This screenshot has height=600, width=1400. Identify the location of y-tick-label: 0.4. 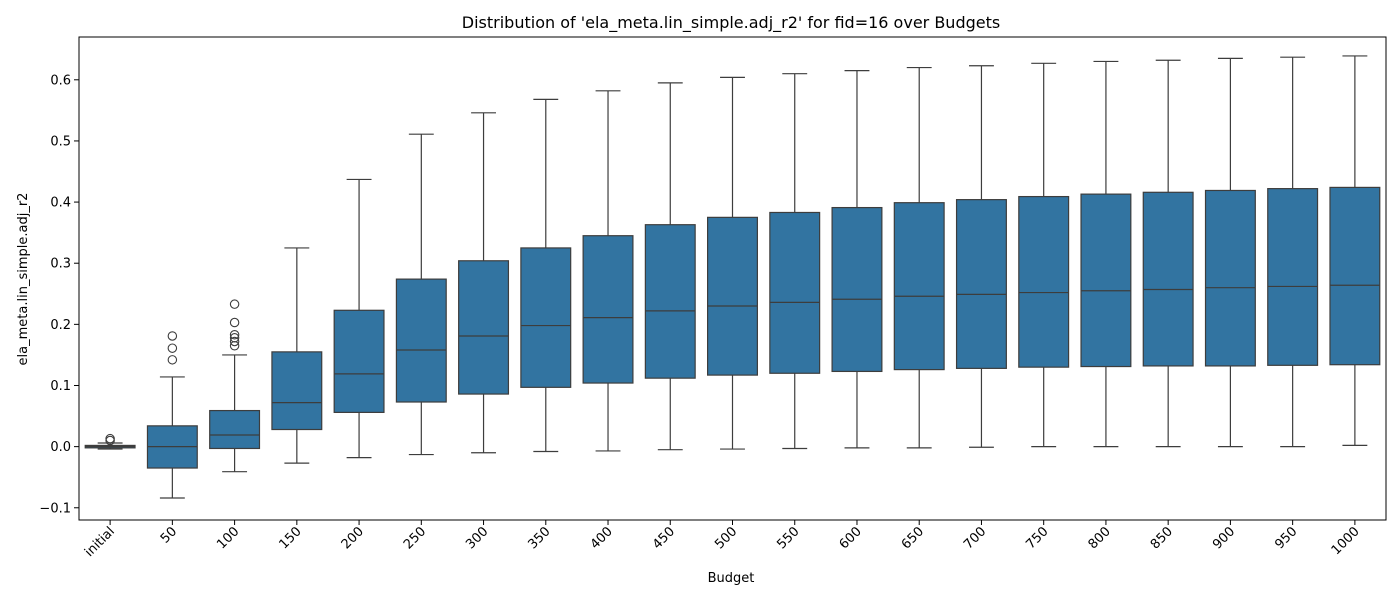
(60, 203).